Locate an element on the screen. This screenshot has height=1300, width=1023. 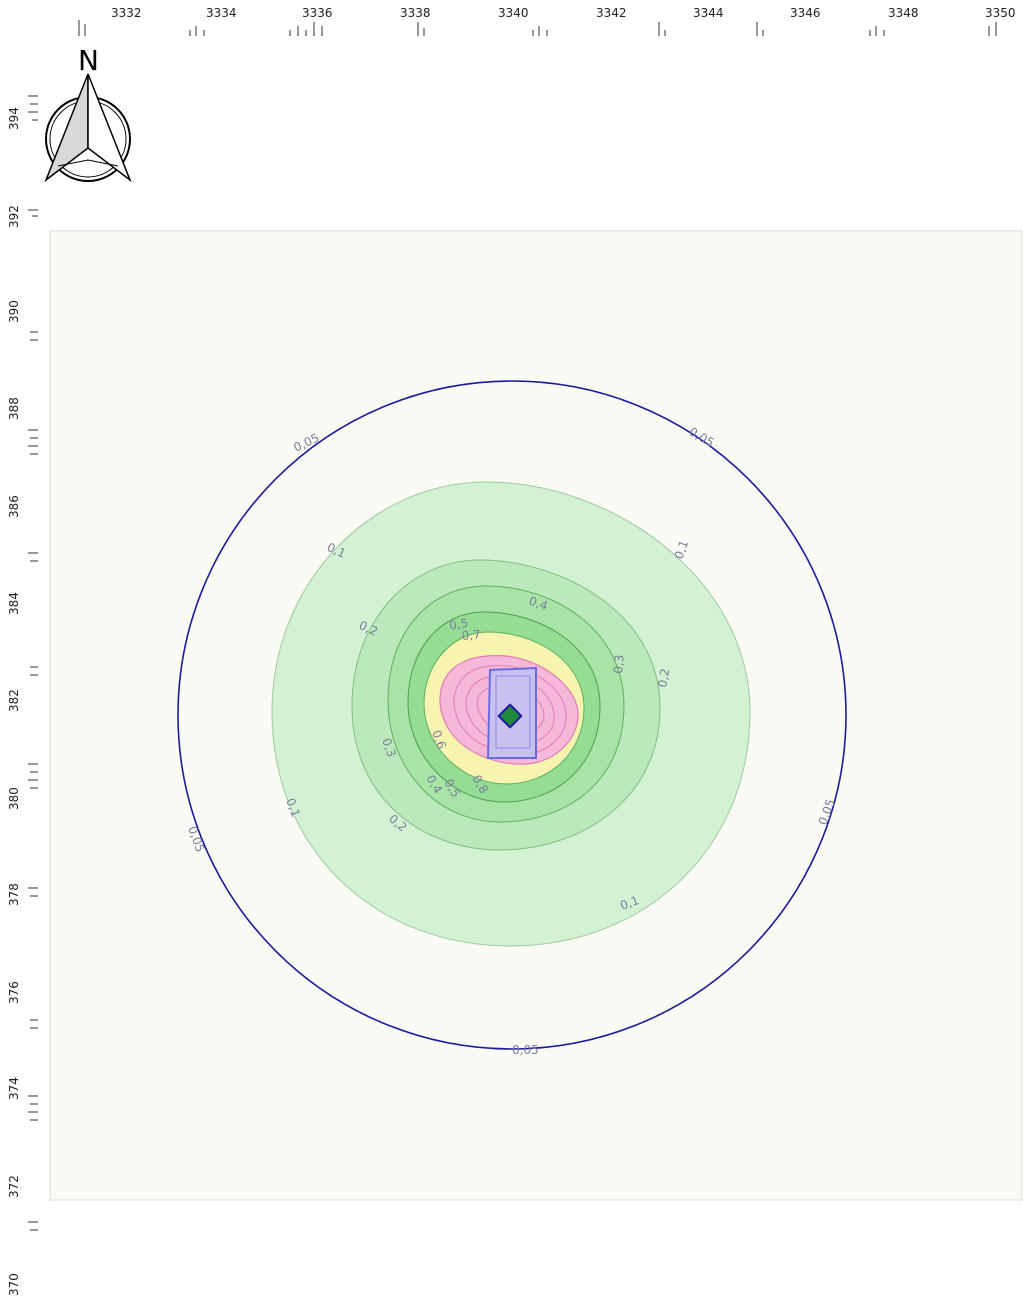
x-axis-ticks is located at coordinates (537, 28).